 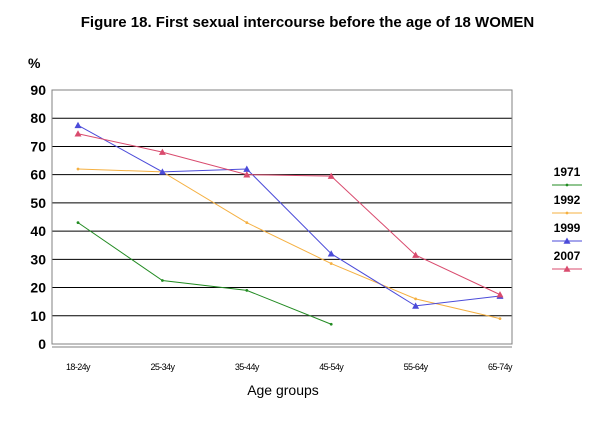 I want to click on y-tick-label: 20, so click(x=38, y=288).